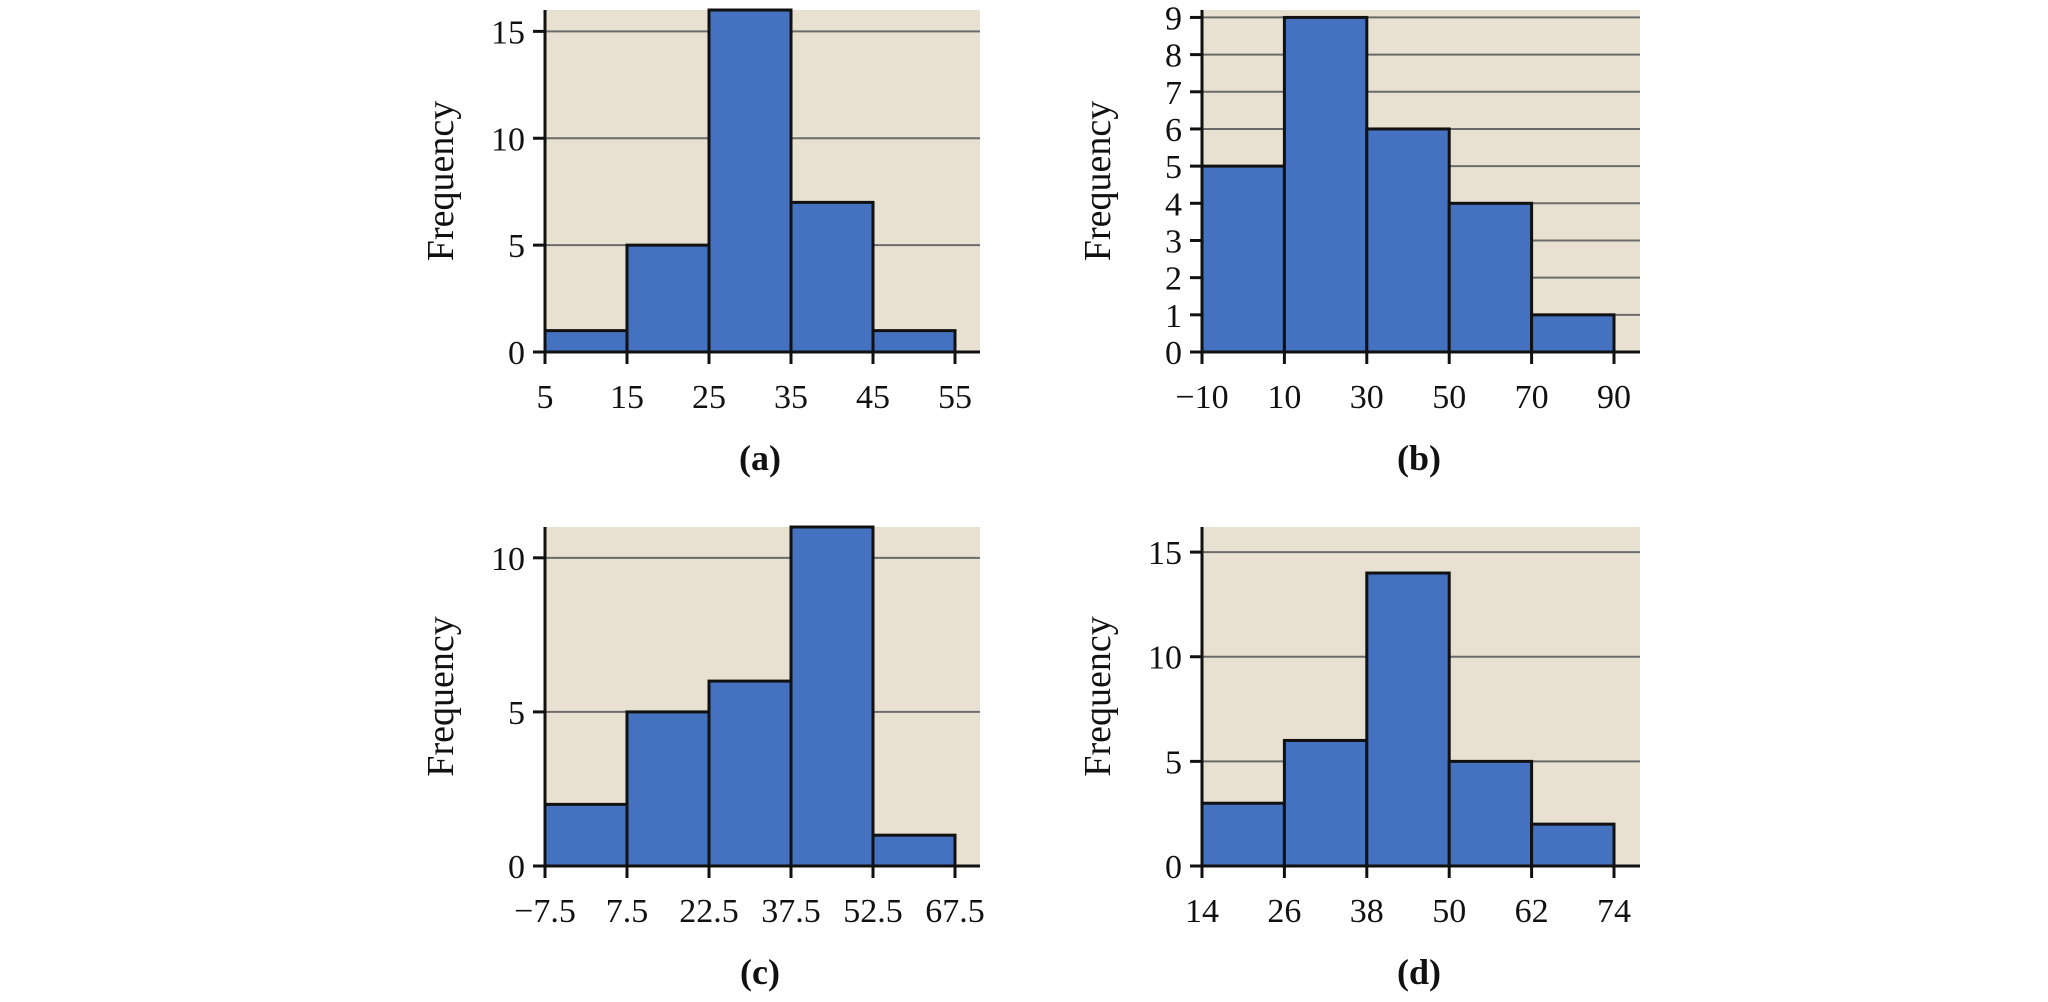  I want to click on x-tick-label: 15, so click(627, 397).